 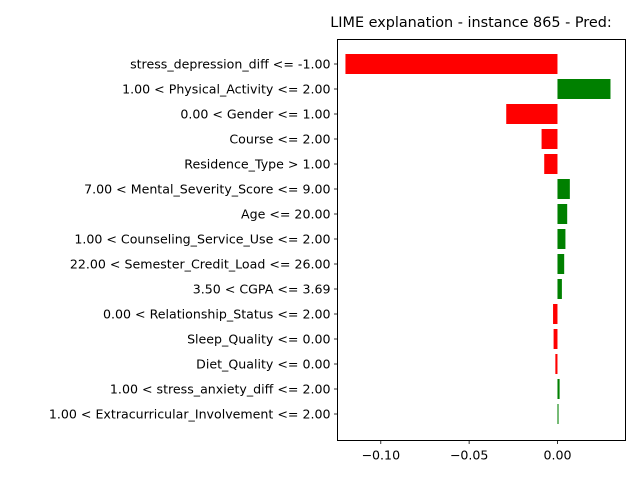 I want to click on x-tick-label: 0.00, so click(x=557, y=455).